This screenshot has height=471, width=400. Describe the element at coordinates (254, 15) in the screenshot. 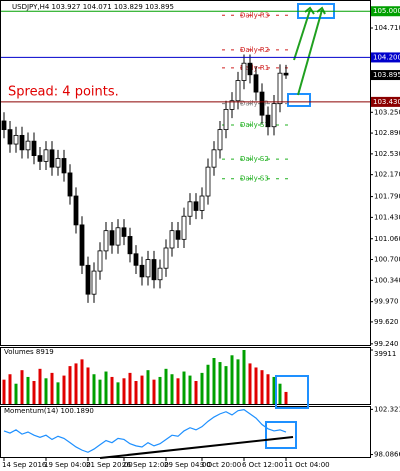

I see `pivot-label: Daily R3` at that location.